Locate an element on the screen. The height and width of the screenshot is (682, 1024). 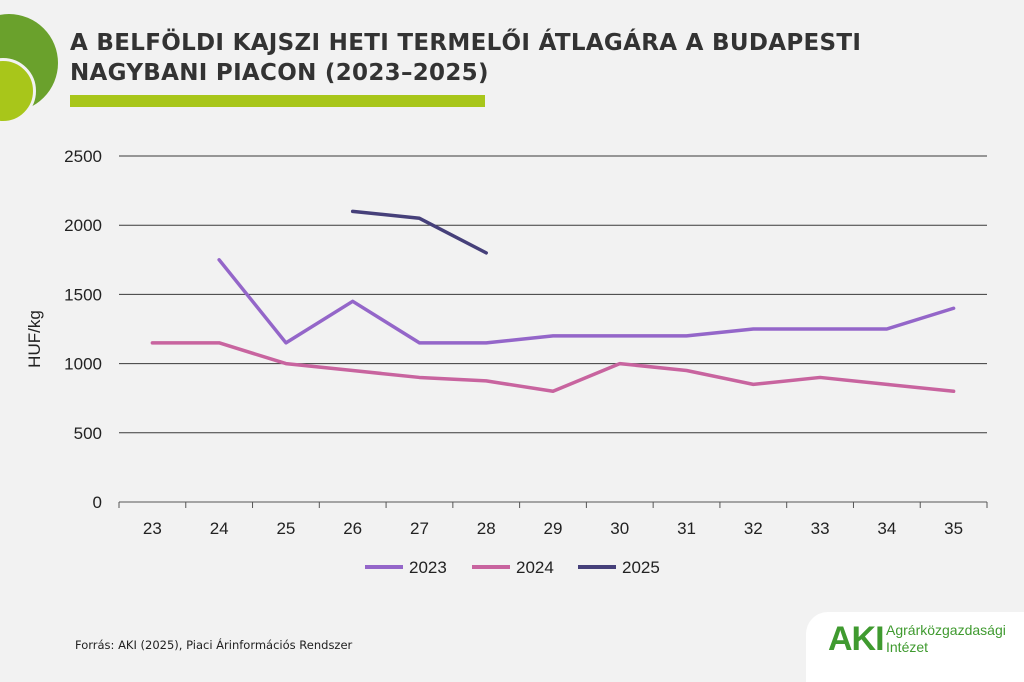
title-underline-bar is located at coordinates (277, 101).